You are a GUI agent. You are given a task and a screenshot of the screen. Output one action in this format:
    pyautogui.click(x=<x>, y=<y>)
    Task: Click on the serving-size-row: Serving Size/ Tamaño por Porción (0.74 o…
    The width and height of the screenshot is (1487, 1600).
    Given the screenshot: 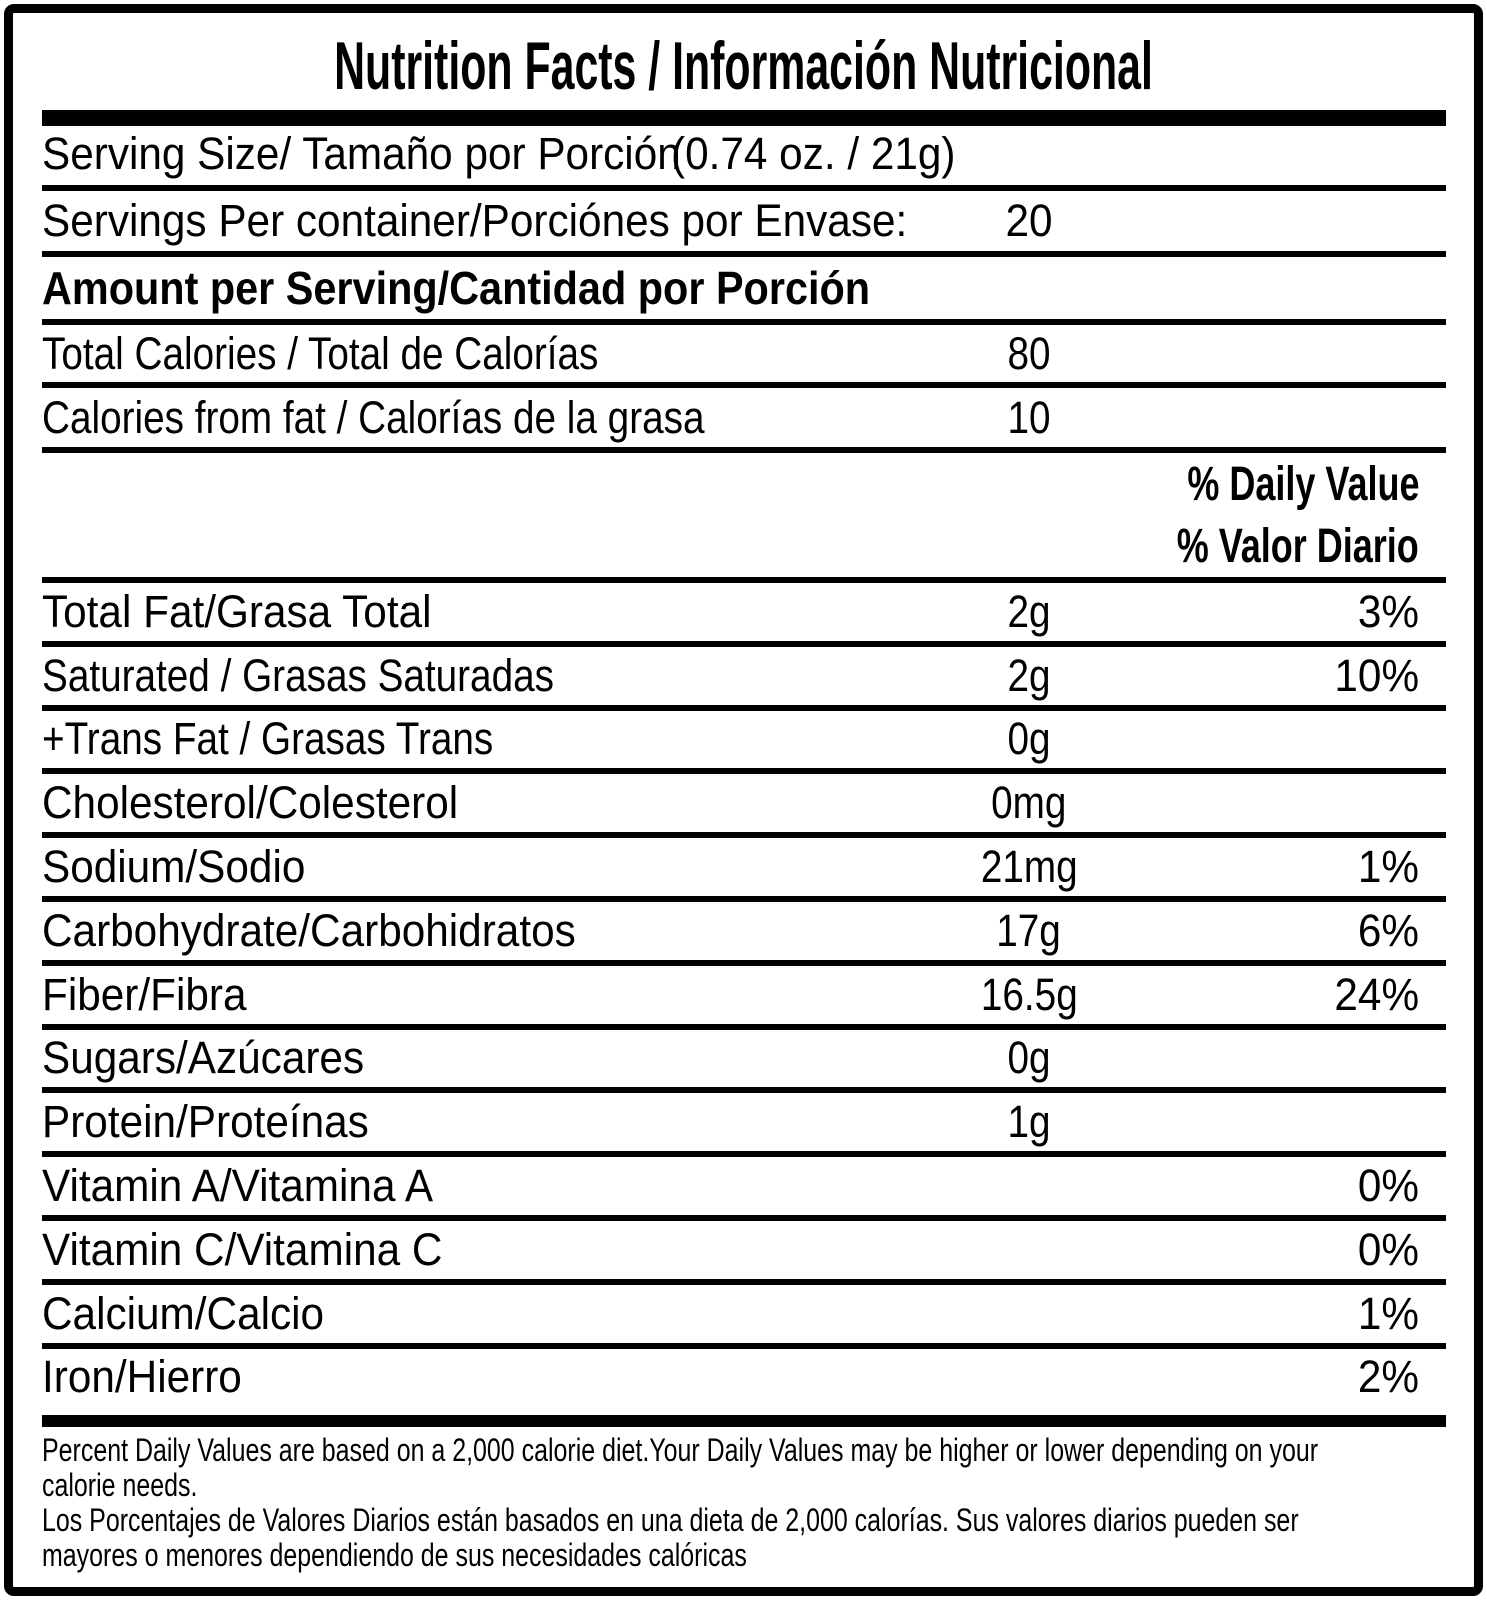 What is the action you would take?
    pyautogui.click(x=743, y=153)
    